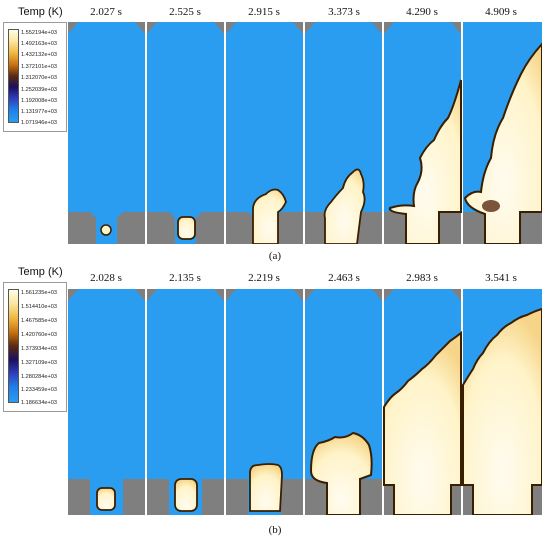 This screenshot has width=550, height=543. Describe the element at coordinates (343, 133) in the screenshot. I see `frame-a4` at that location.